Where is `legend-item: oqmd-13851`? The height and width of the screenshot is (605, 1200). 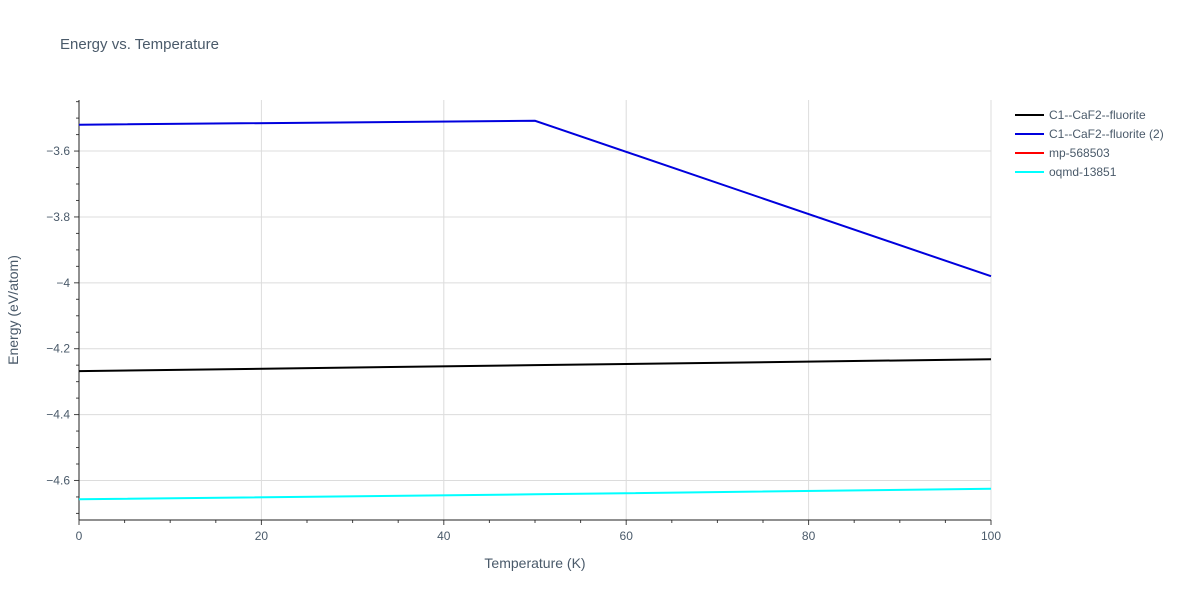
legend-item: oqmd-13851 is located at coordinates (1066, 172).